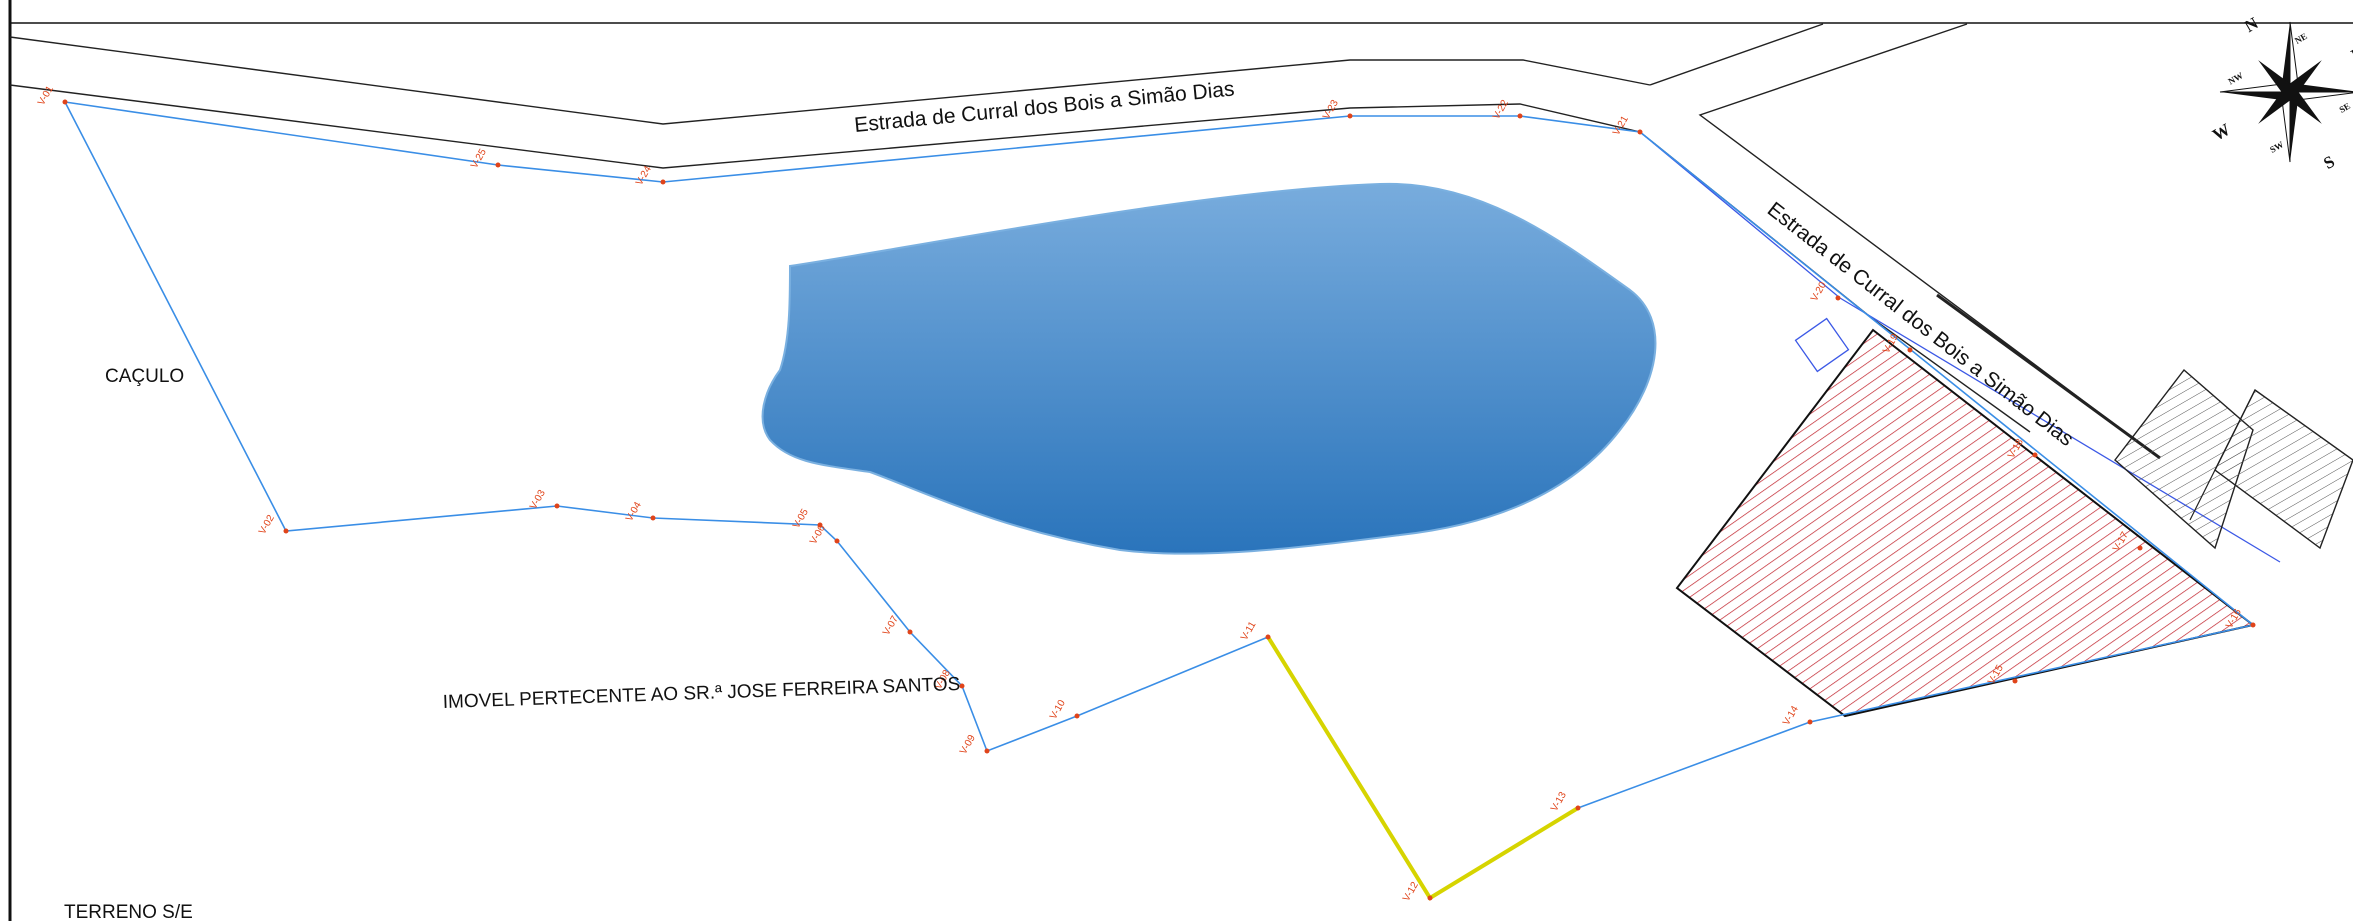 This screenshot has height=921, width=2353. What do you see at coordinates (2281, 93) in the screenshot?
I see `compass-rose: N S E W NE SE SW NW` at bounding box center [2281, 93].